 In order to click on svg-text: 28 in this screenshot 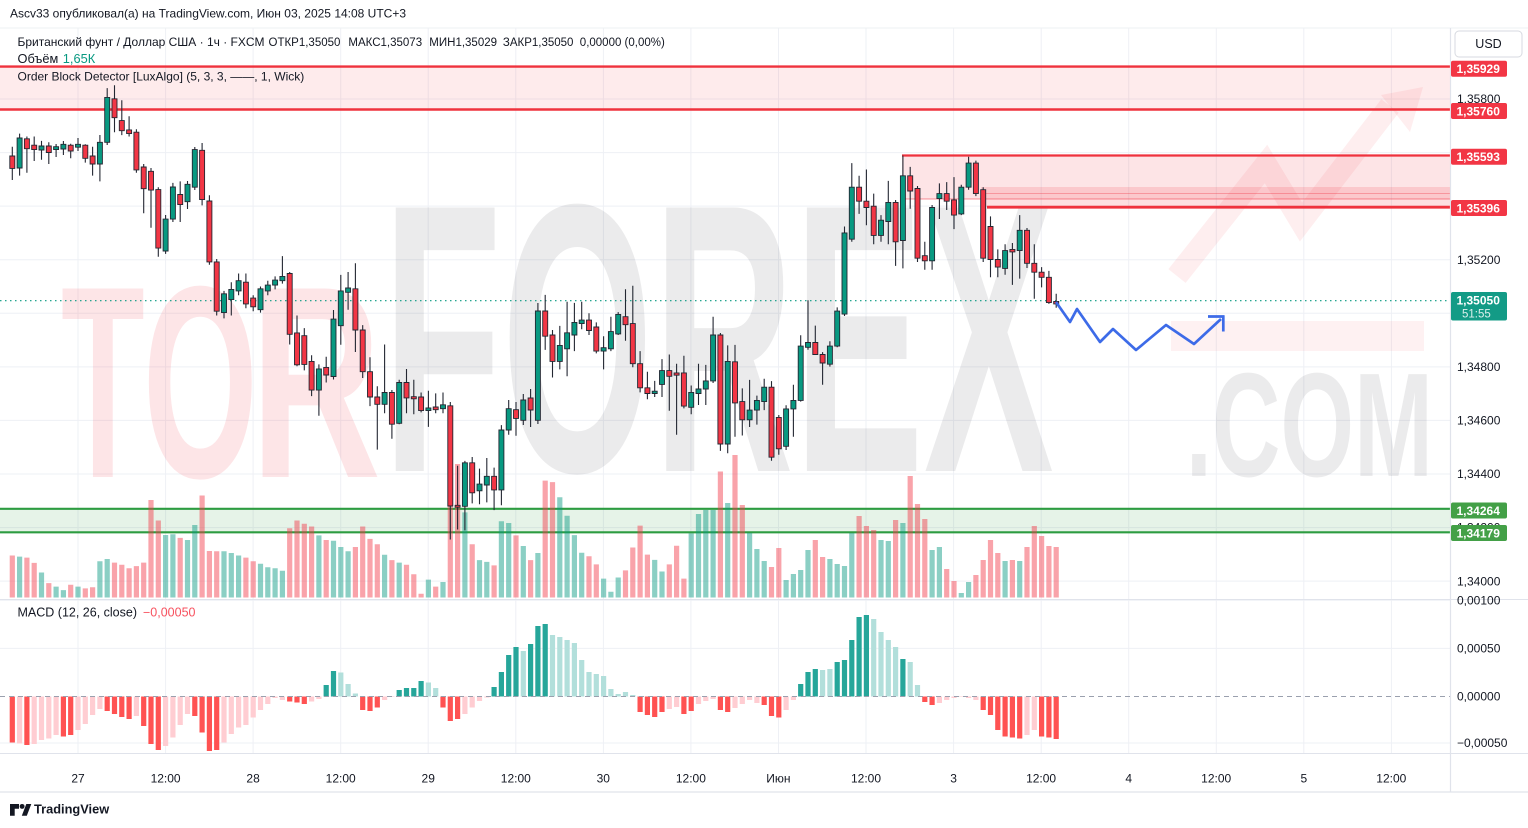, I will do `click(253, 779)`.